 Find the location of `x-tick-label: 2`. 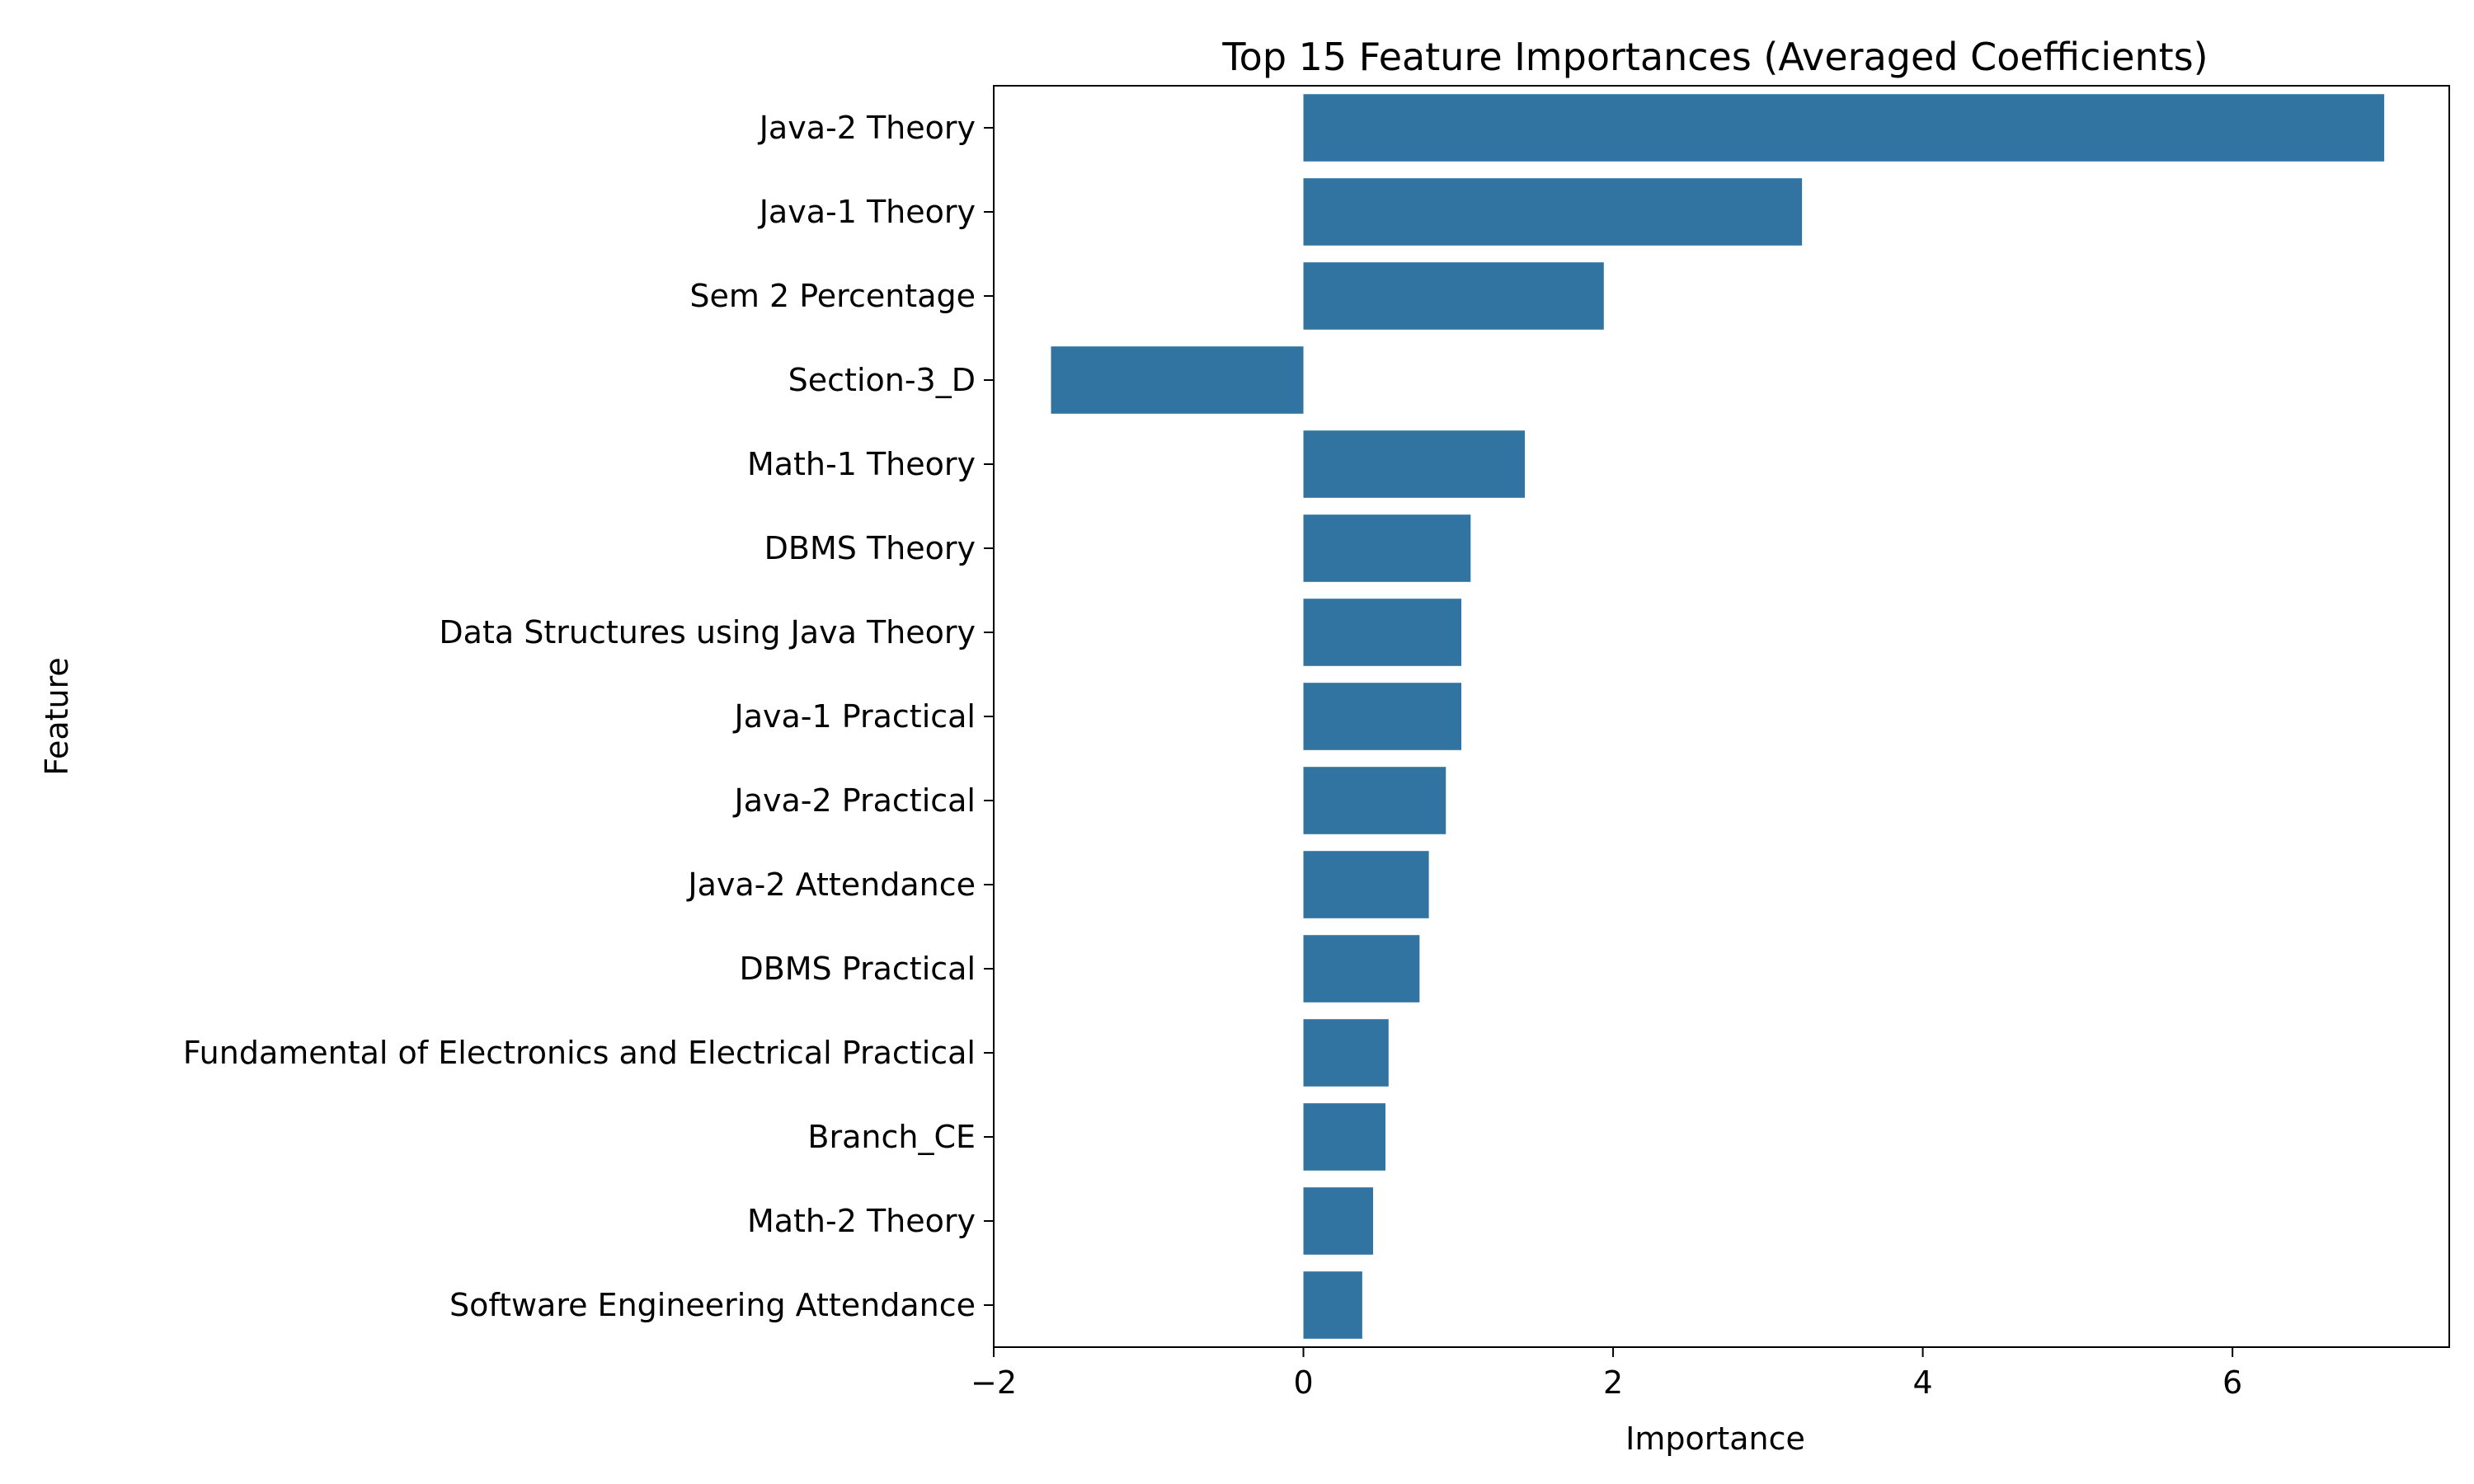

x-tick-label: 2 is located at coordinates (1613, 1382).